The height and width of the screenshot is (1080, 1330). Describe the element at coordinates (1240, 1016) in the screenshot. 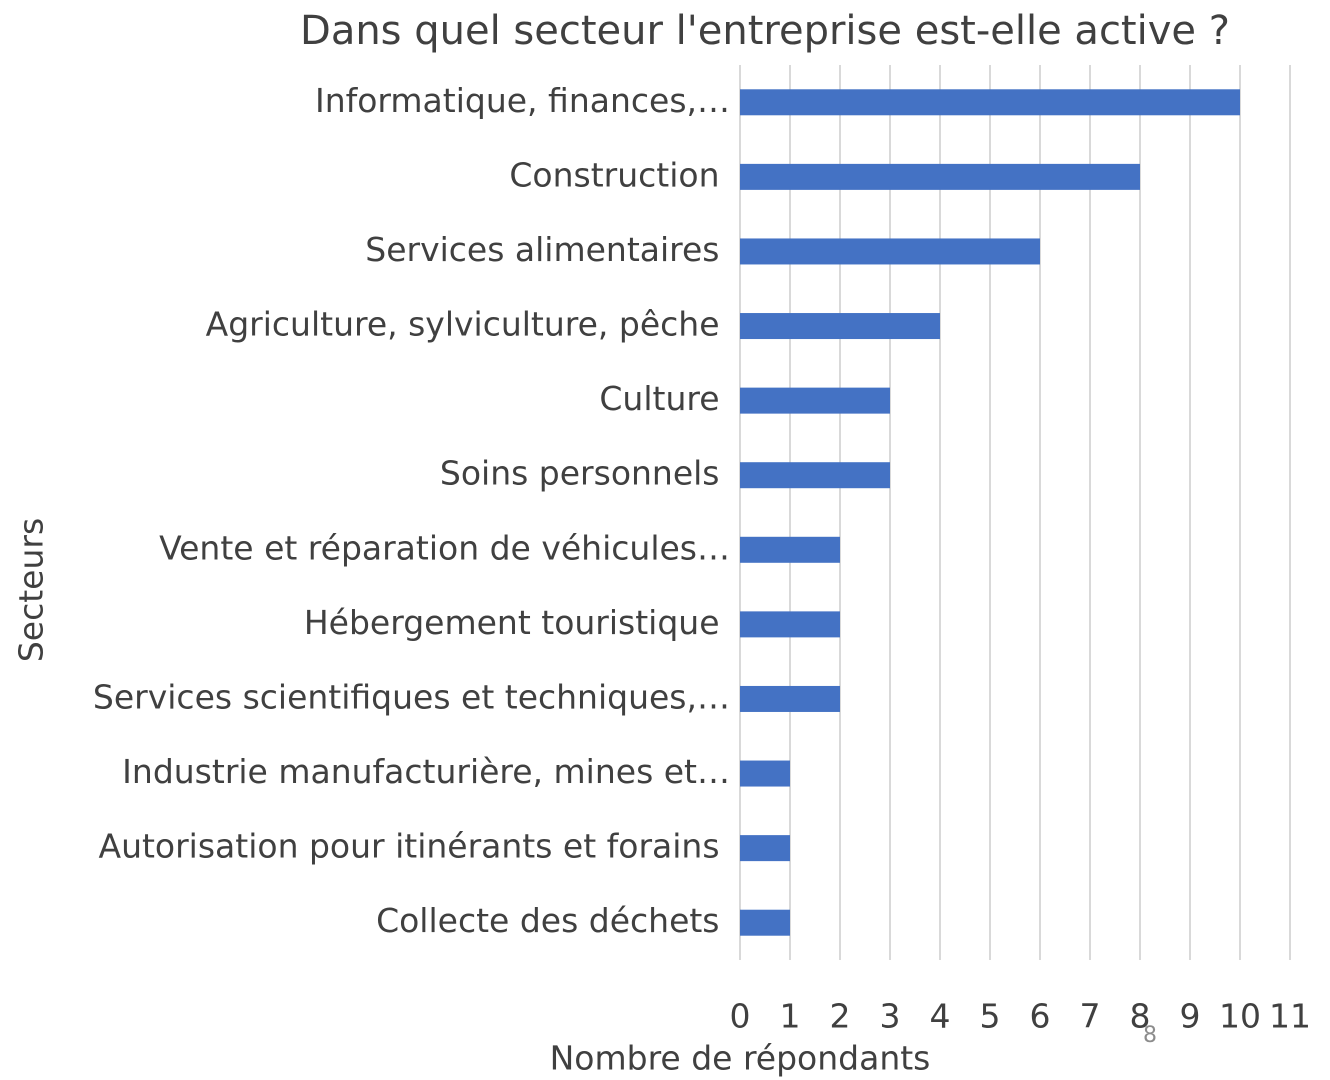

I see `x-tick-label: 10` at that location.